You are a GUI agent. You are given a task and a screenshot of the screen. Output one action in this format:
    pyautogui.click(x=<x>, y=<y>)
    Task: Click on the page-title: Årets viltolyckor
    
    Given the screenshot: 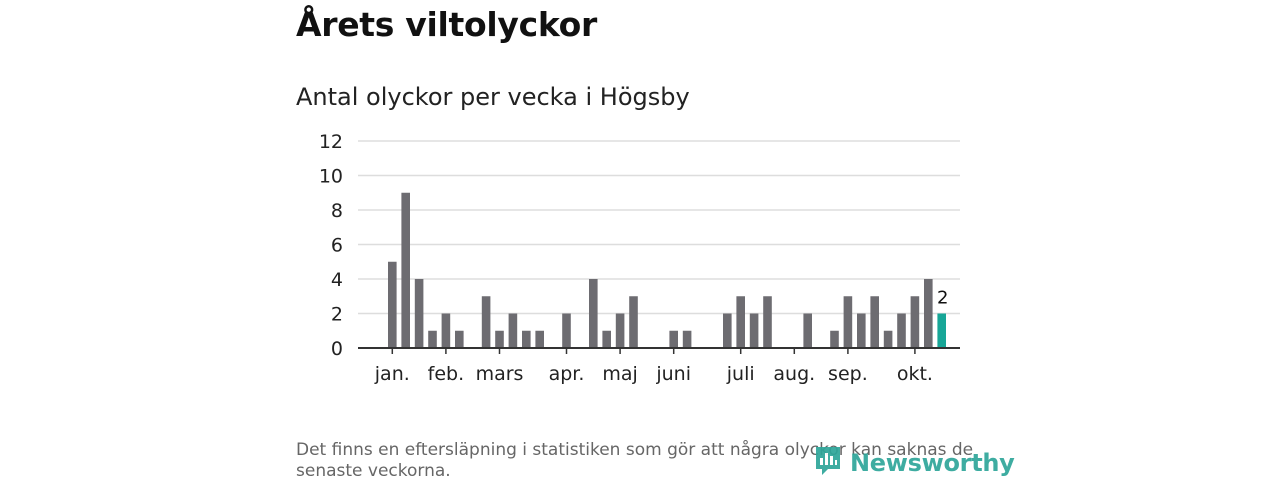 What is the action you would take?
    pyautogui.click(x=446, y=24)
    